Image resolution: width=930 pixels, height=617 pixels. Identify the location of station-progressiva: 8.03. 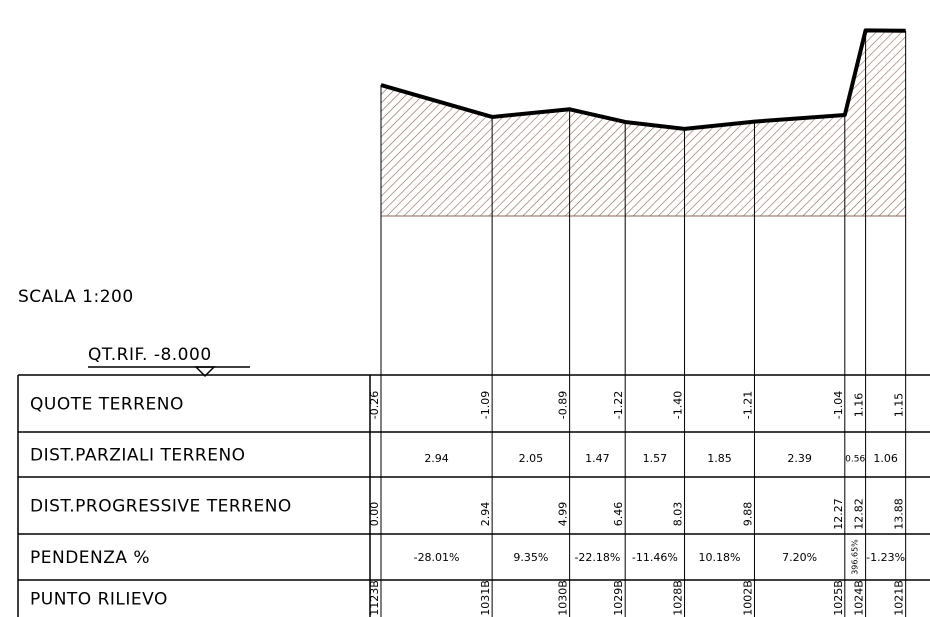
(678, 514).